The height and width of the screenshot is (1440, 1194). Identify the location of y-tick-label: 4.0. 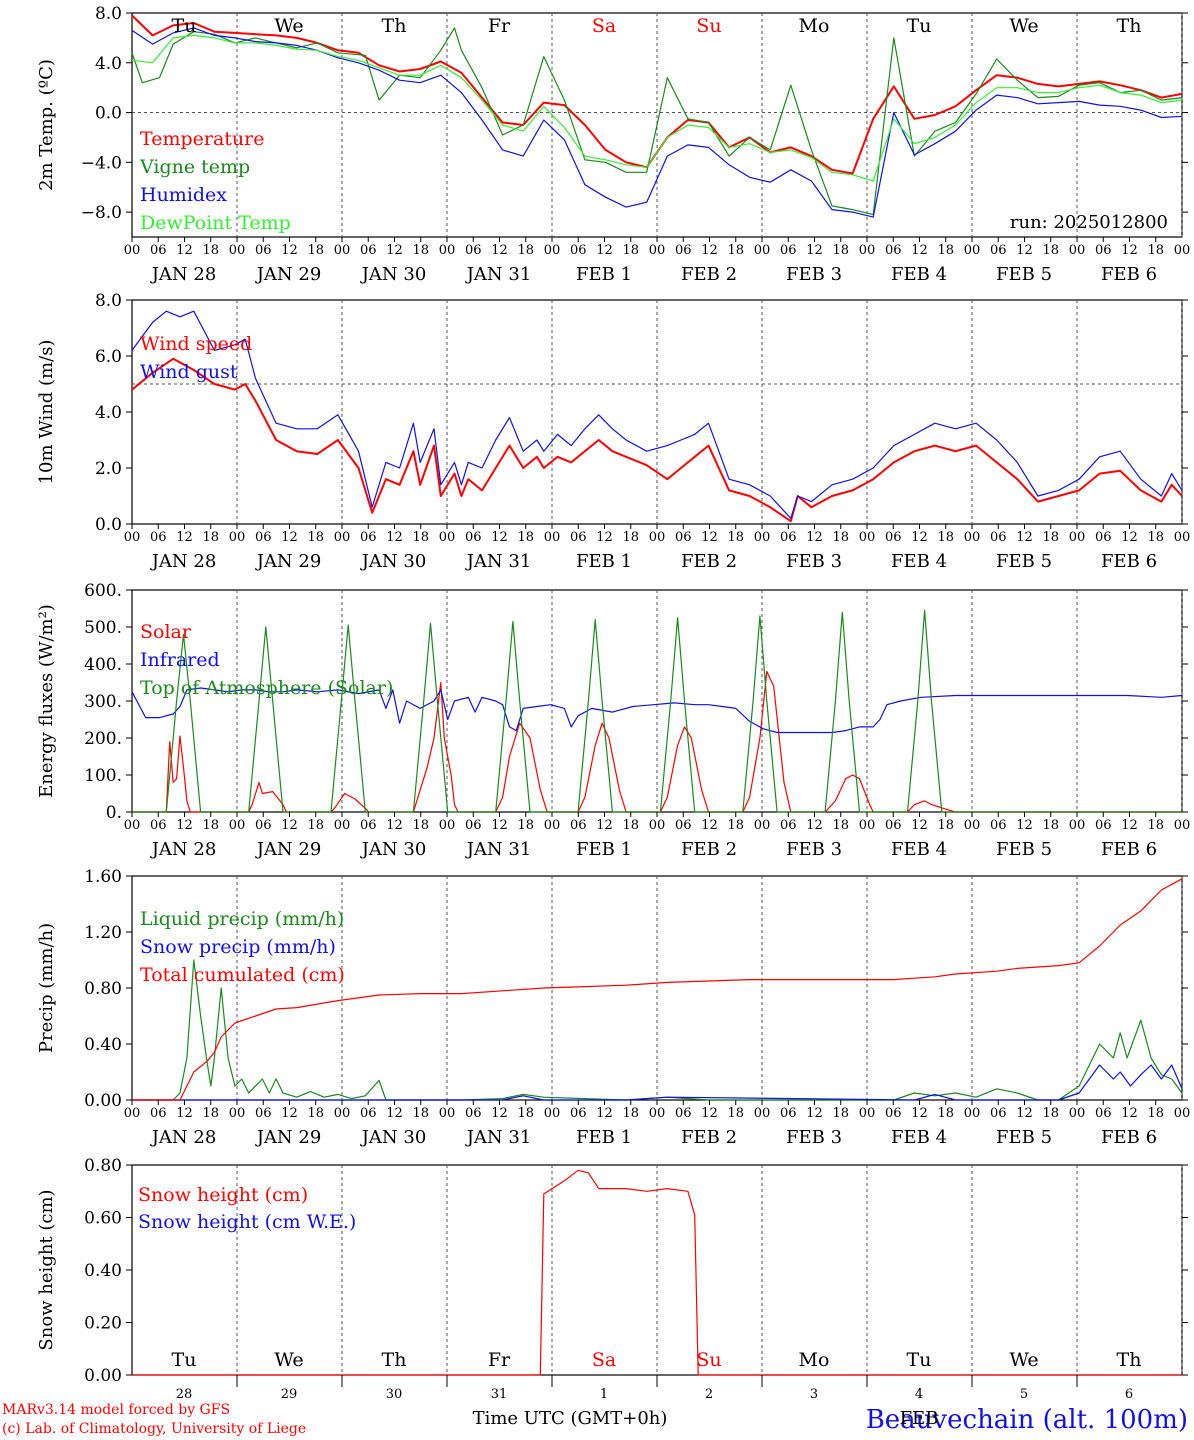
(108, 413).